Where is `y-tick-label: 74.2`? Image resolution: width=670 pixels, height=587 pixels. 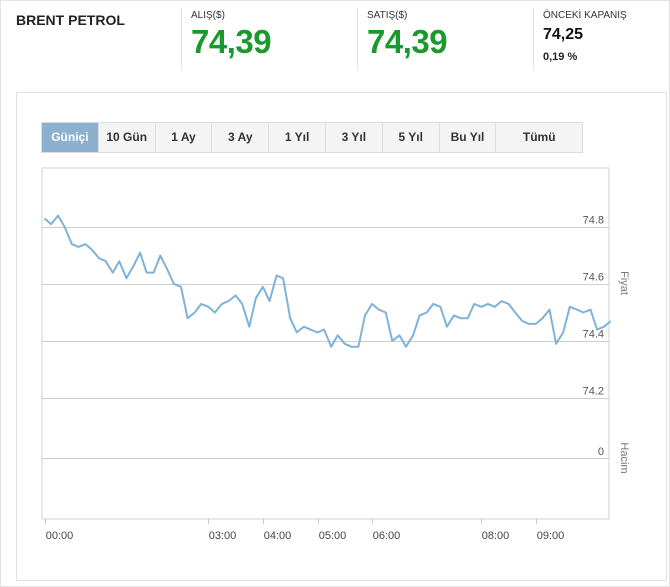 y-tick-label: 74.2 is located at coordinates (593, 392).